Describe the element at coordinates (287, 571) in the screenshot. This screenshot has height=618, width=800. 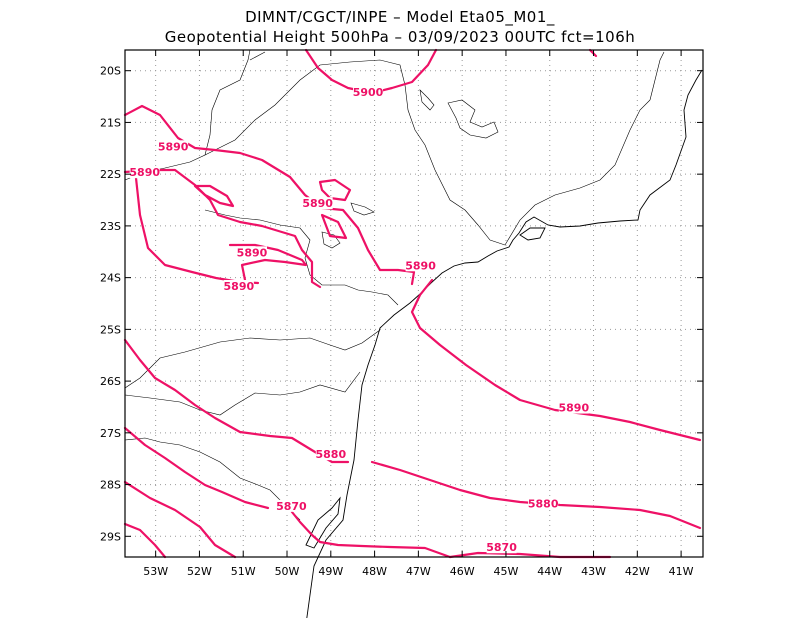
I see `lon-tick-label: 50W` at that location.